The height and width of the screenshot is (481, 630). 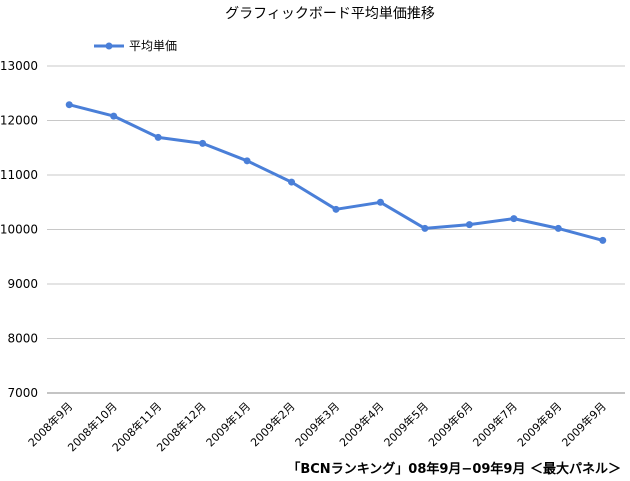 I want to click on x-tick-label: 2009年6月, so click(x=450, y=424).